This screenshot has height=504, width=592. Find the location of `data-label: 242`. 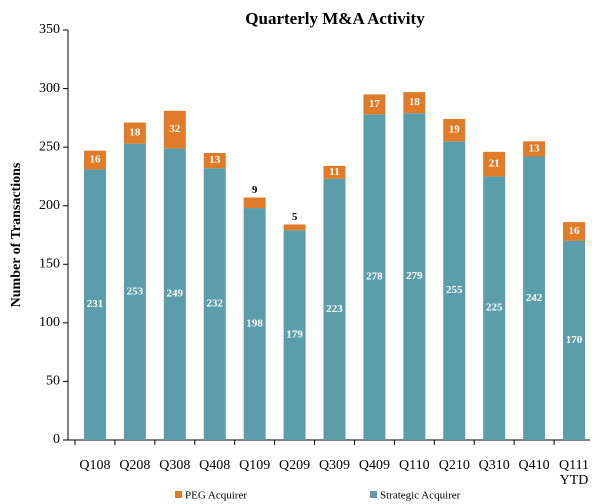

data-label: 242 is located at coordinates (534, 298).